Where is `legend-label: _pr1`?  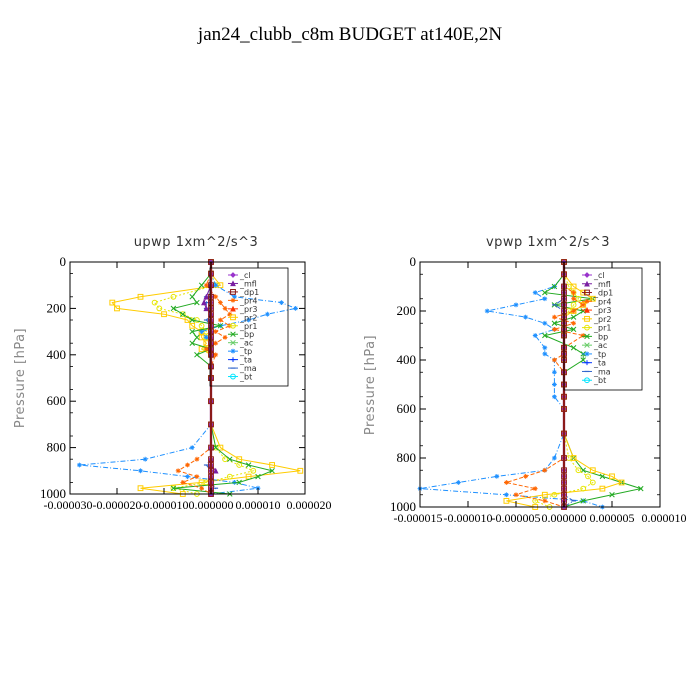
legend-label: _pr1 is located at coordinates (602, 328).